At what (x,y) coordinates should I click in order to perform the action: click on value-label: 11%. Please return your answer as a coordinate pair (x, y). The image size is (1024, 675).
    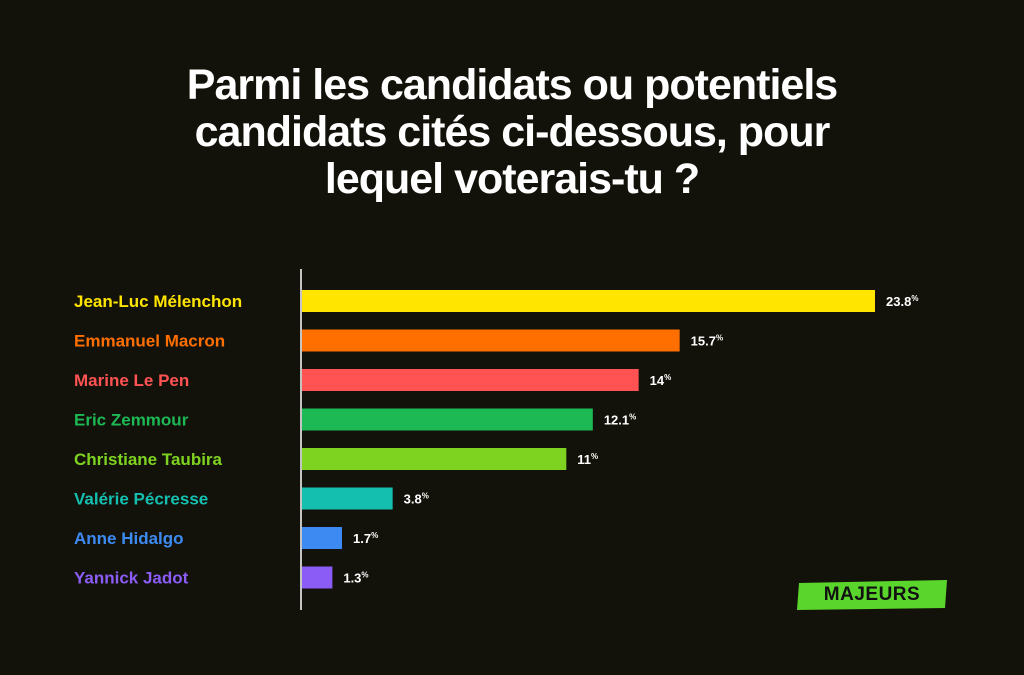
    Looking at the image, I should click on (587, 459).